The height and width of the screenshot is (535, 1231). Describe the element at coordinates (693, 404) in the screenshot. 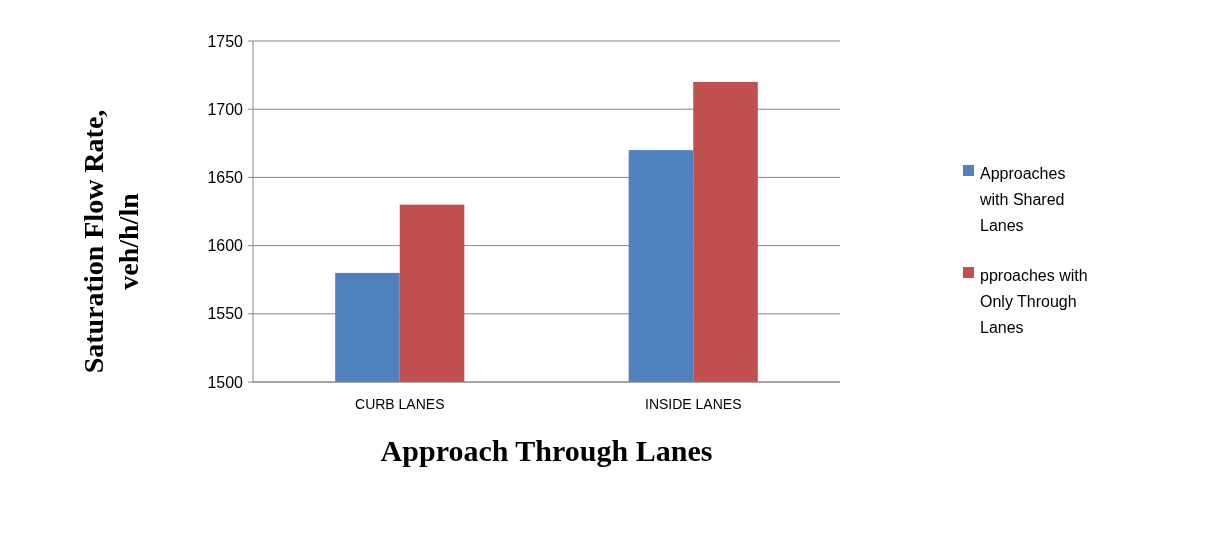

I see `x-tick-label: INSIDE LANES` at that location.